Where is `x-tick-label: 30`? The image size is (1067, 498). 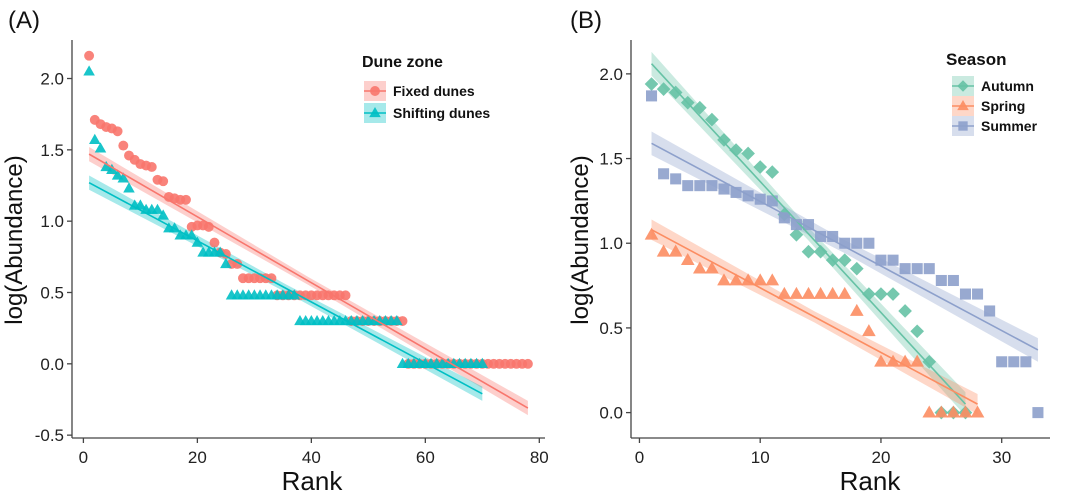
x-tick-label: 30 is located at coordinates (1001, 457).